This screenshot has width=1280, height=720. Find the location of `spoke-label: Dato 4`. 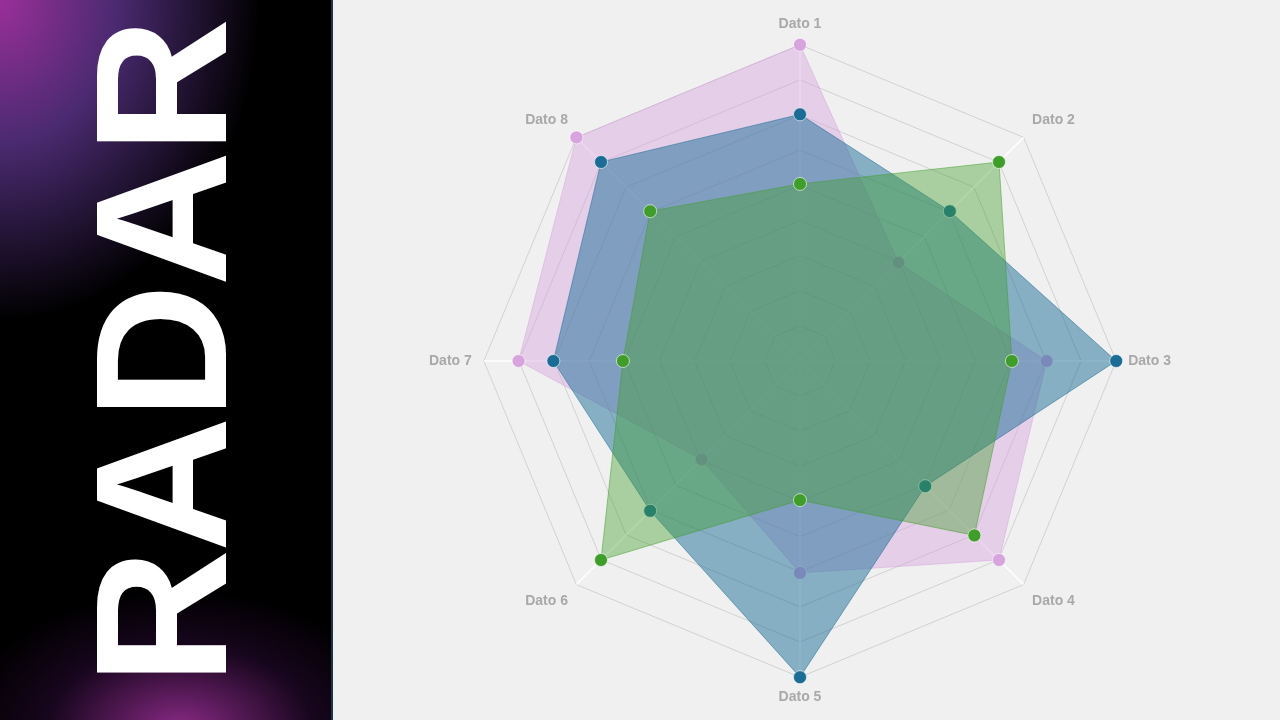

spoke-label: Dato 4 is located at coordinates (1054, 600).